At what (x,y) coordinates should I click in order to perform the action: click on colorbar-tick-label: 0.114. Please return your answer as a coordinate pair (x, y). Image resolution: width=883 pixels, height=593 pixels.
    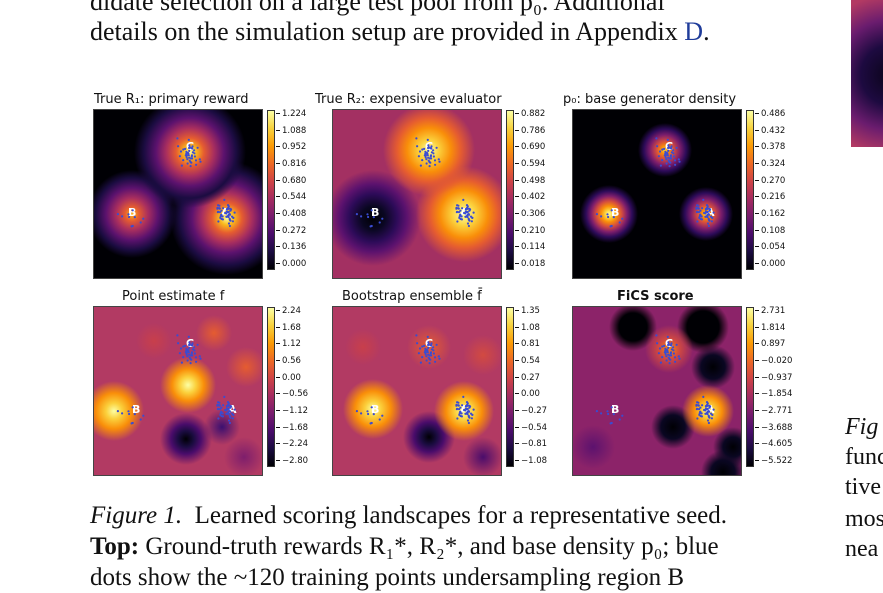
    Looking at the image, I should click on (530, 247).